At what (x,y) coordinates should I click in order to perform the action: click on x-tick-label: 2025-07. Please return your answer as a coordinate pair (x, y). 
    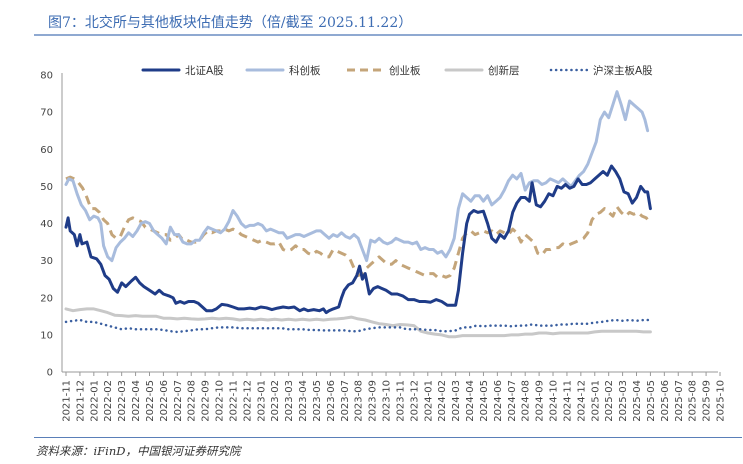
    Looking at the image, I should click on (679, 401).